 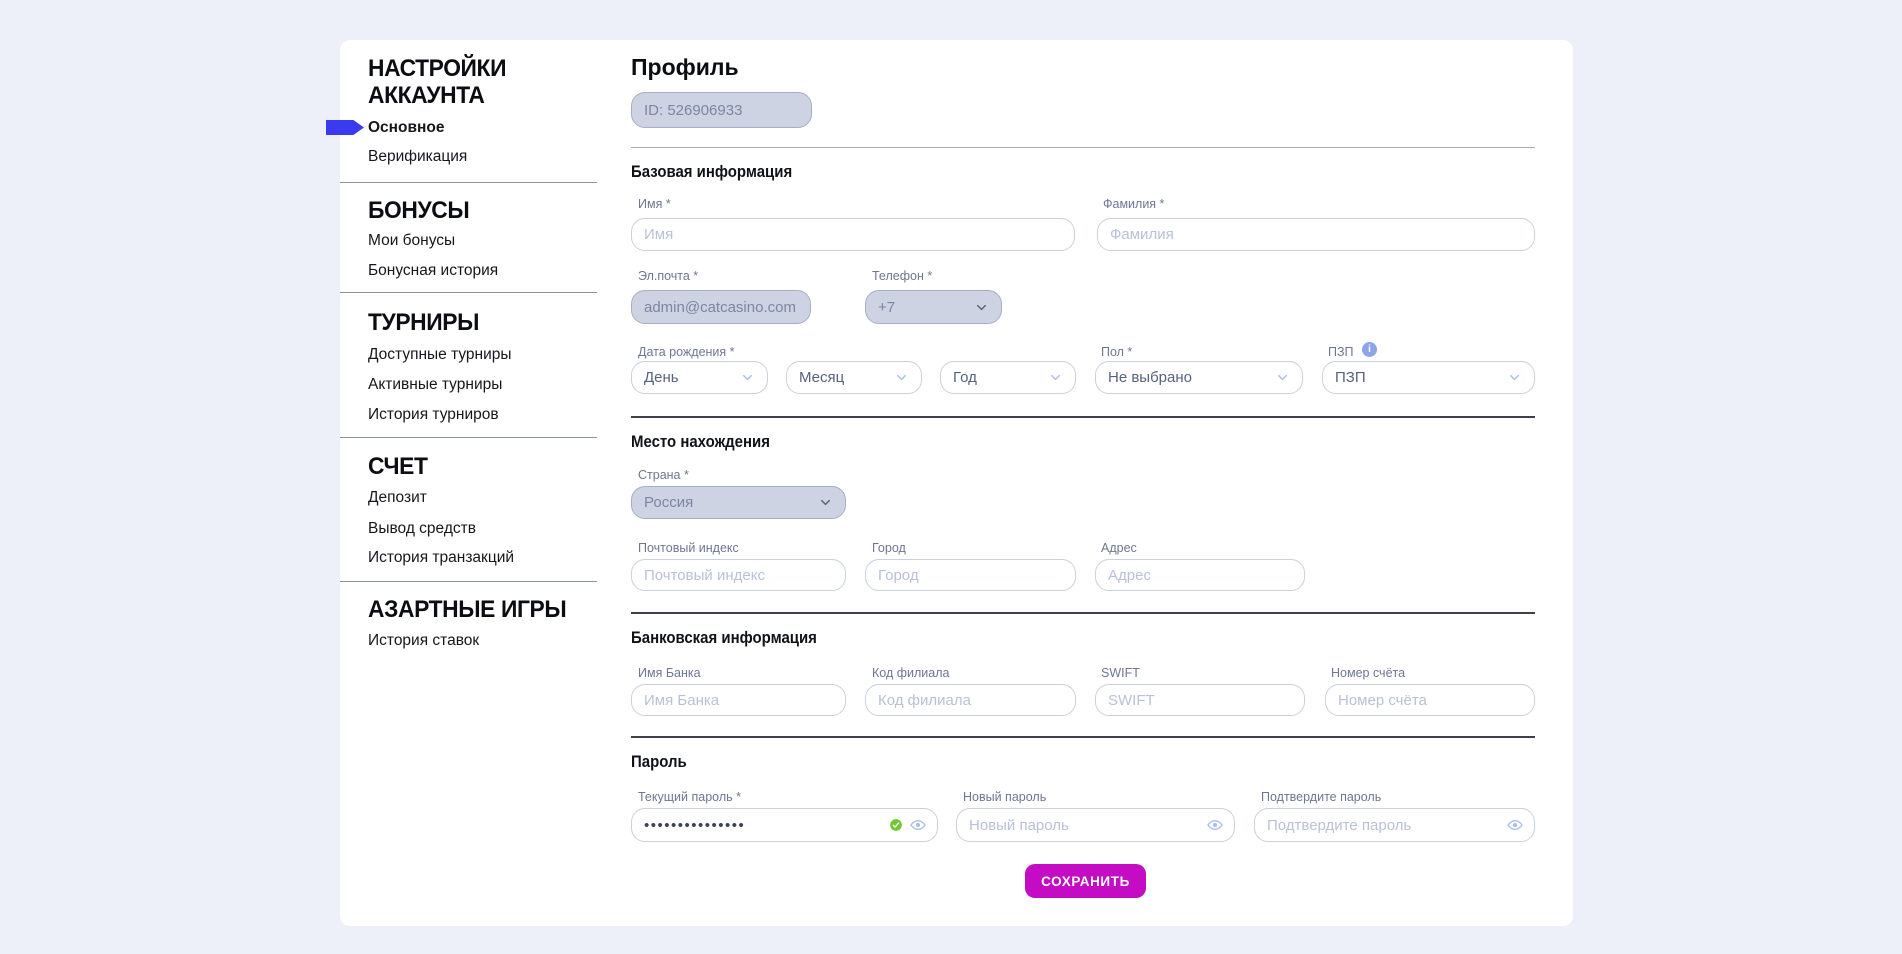 What do you see at coordinates (724, 637) in the screenshot?
I see `bank-info-heading: Банковская информация` at bounding box center [724, 637].